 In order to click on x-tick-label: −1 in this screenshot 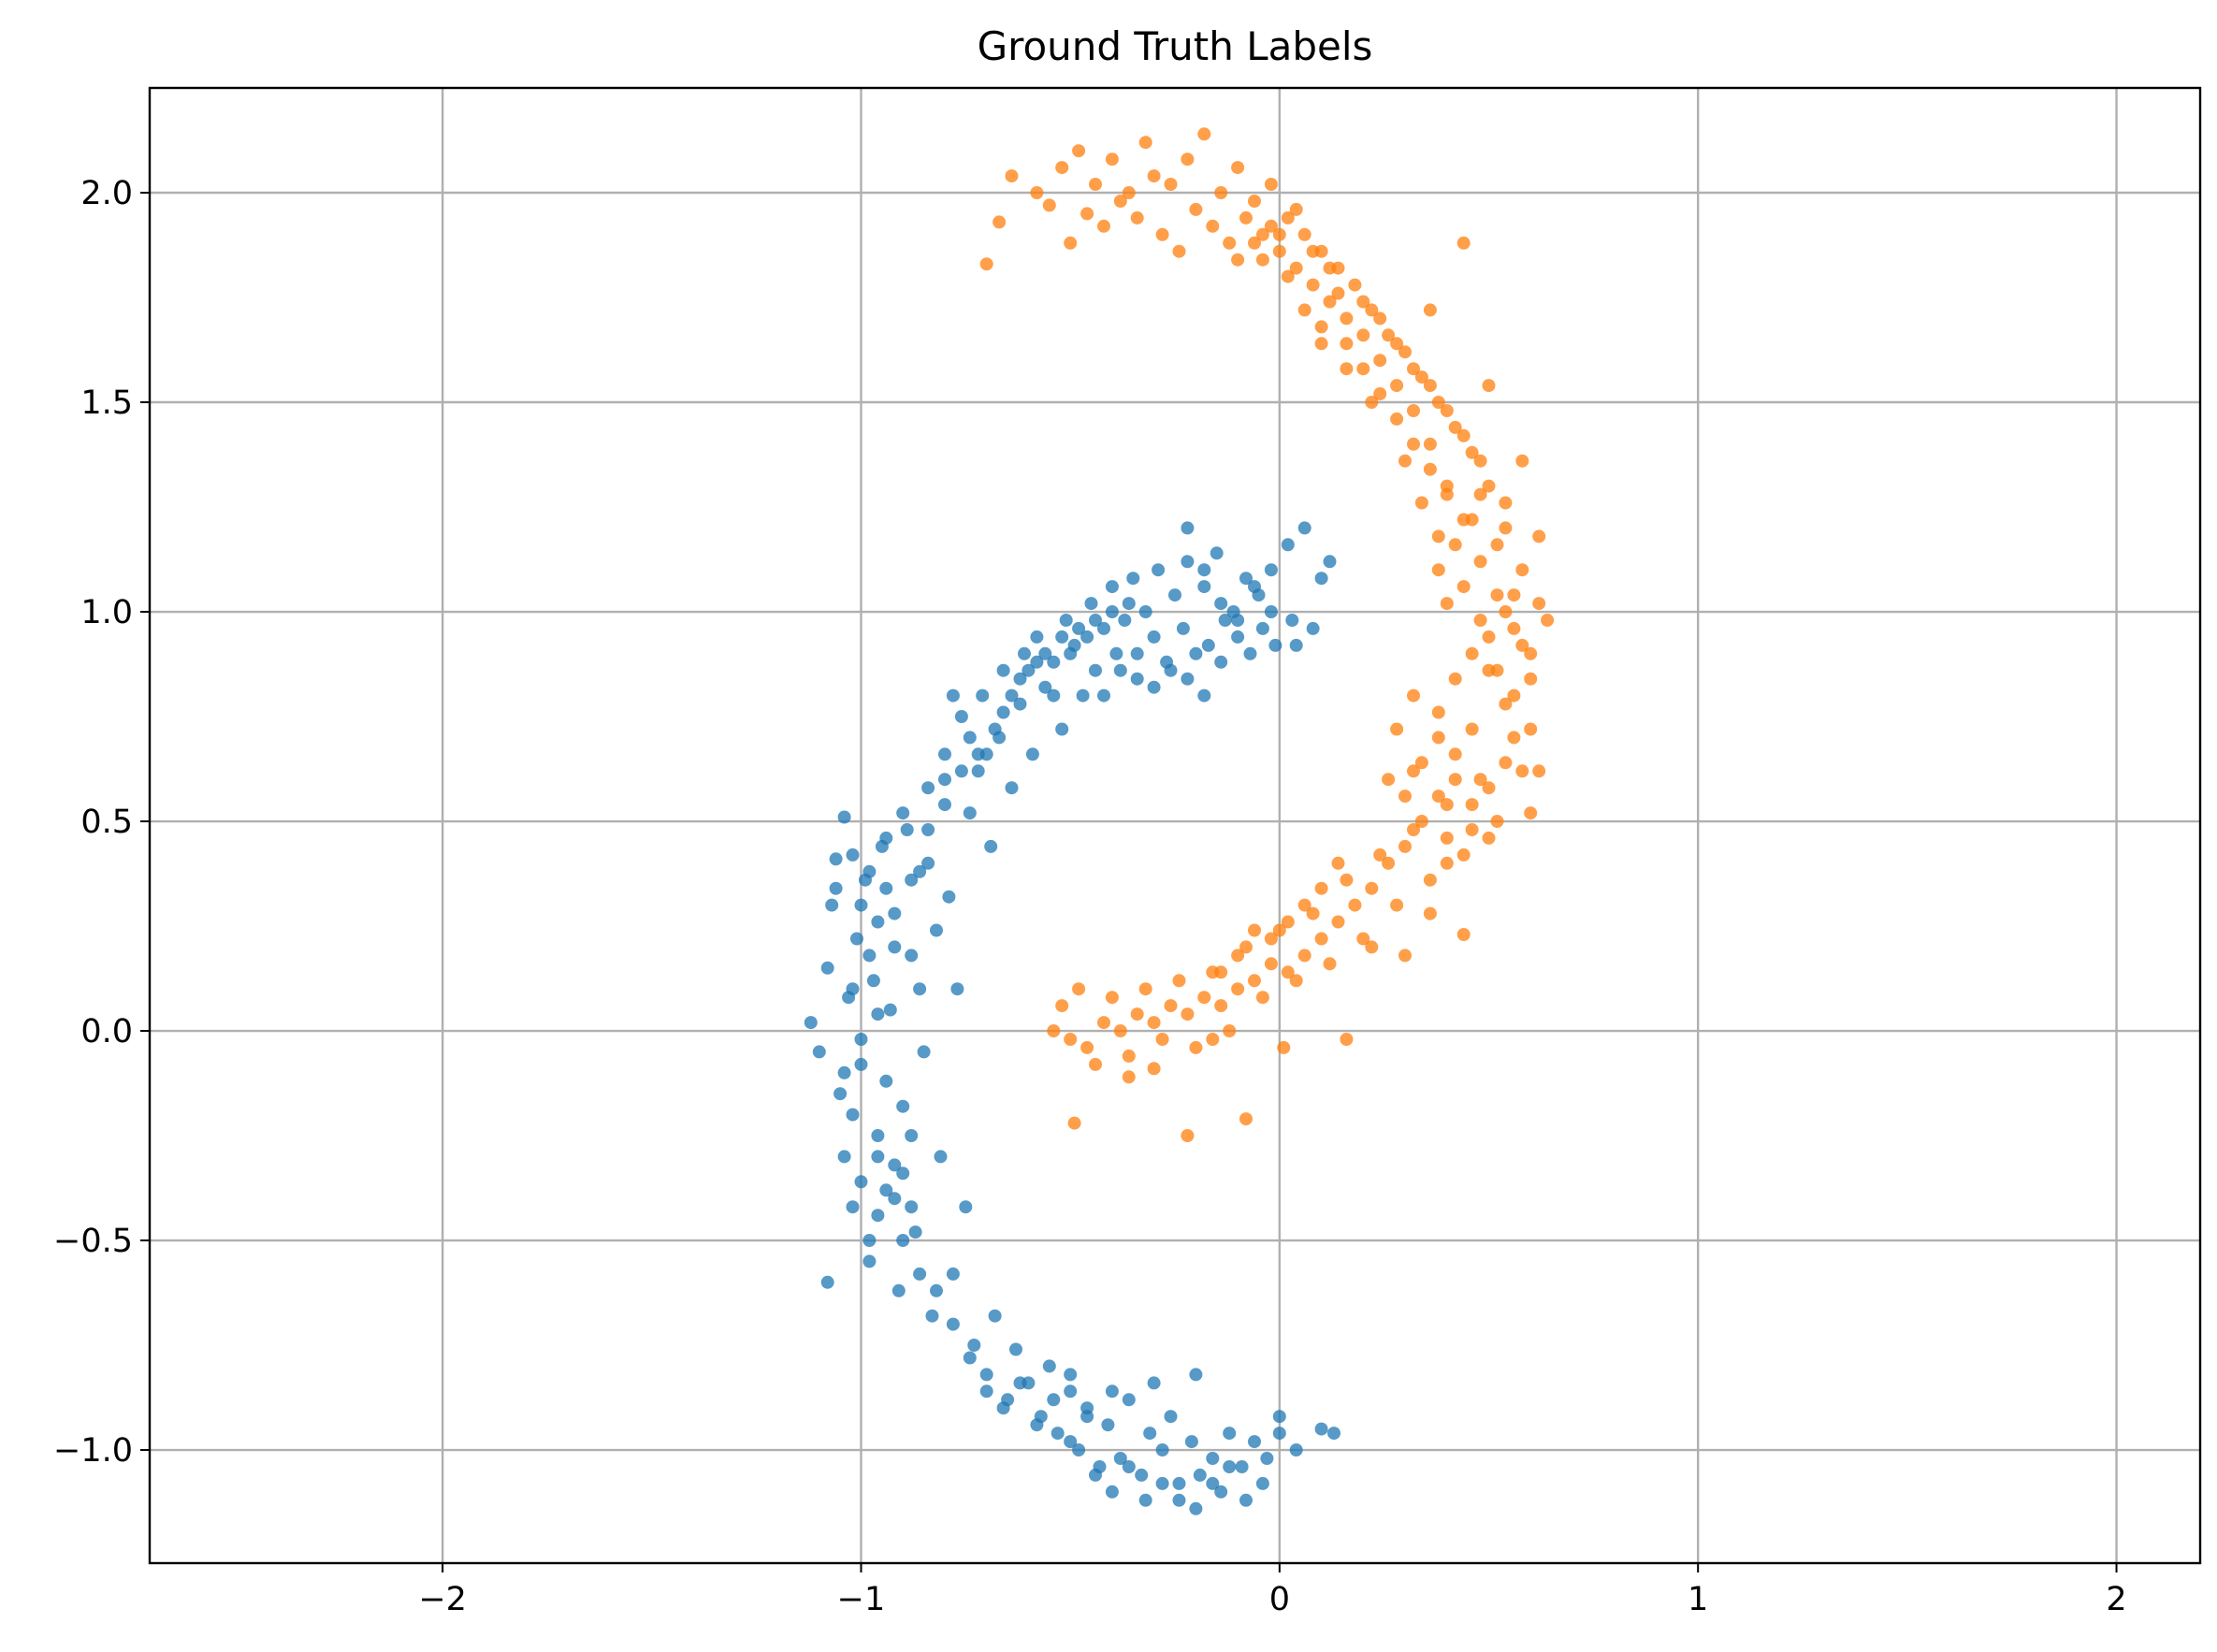, I will do `click(861, 1599)`.